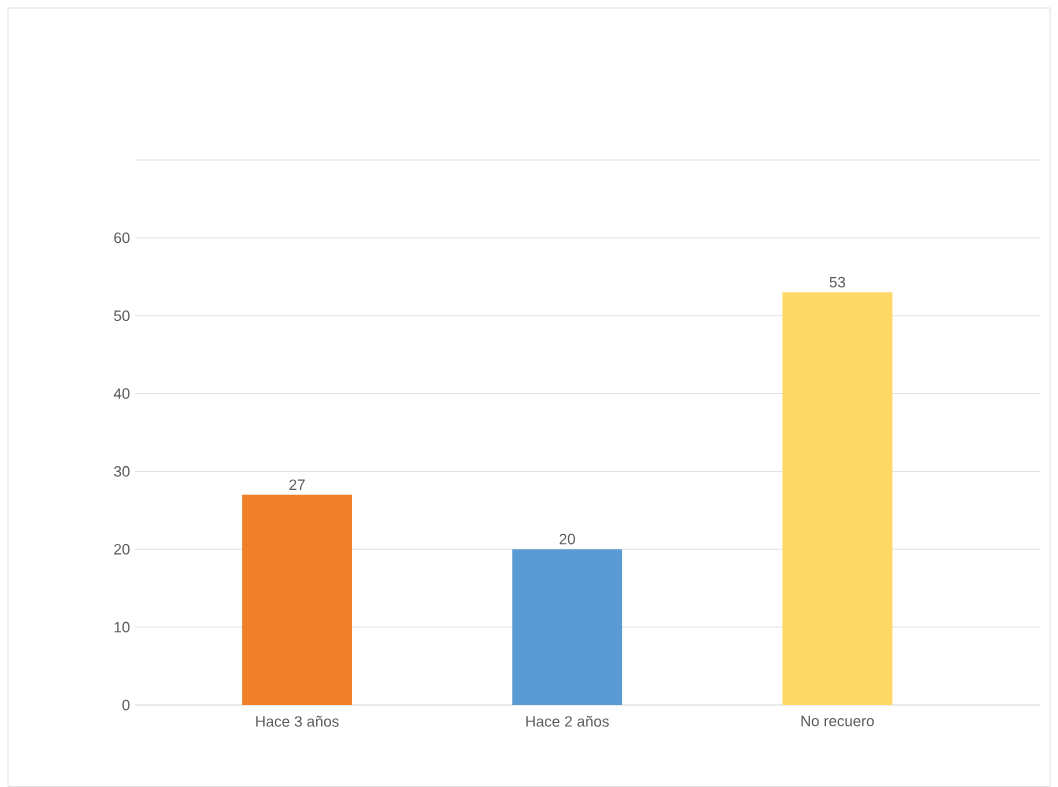 Image resolution: width=1058 pixels, height=787 pixels. What do you see at coordinates (122, 238) in the screenshot?
I see `y-tick-label: 60` at bounding box center [122, 238].